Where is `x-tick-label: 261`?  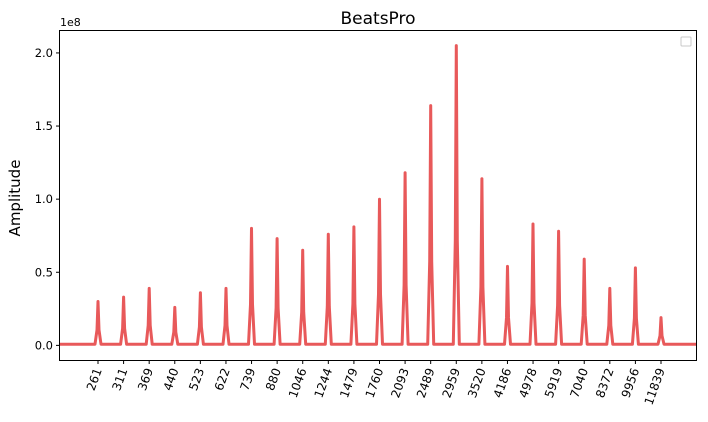
x-tick-label: 261 is located at coordinates (94, 379).